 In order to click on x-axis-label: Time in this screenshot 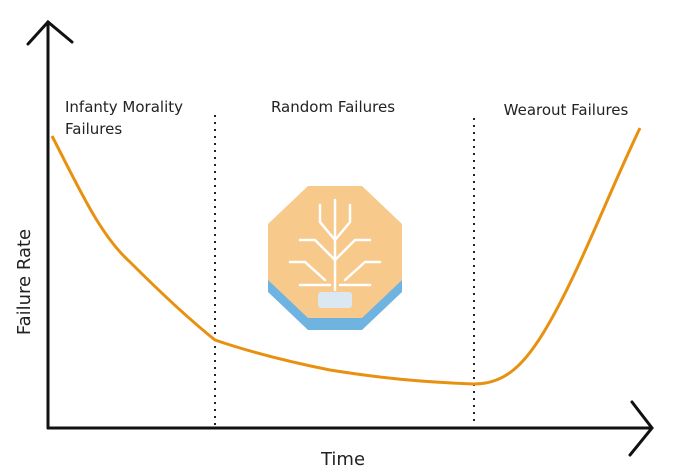, I will do `click(342, 459)`.